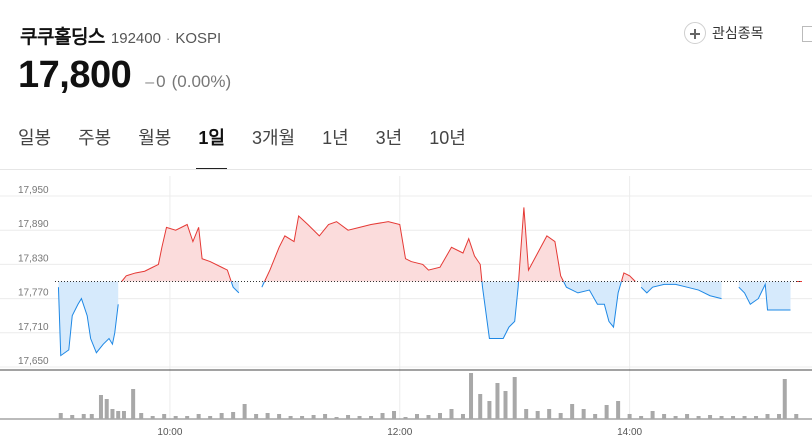  Describe the element at coordinates (447, 138) in the screenshot. I see `tab-10years: 10년` at that location.